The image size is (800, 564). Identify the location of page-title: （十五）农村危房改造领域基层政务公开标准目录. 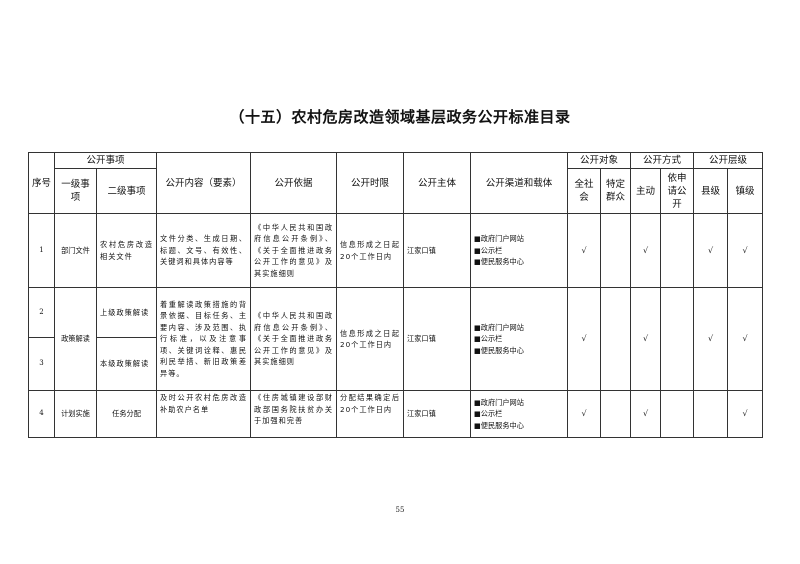
(400, 117).